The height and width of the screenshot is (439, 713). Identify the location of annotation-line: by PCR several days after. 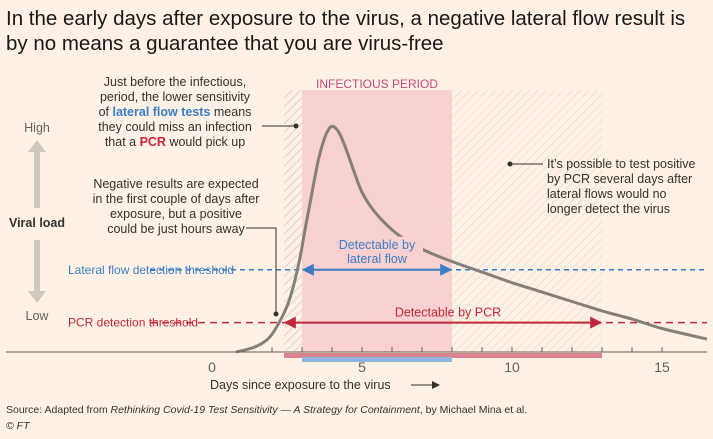
(619, 179).